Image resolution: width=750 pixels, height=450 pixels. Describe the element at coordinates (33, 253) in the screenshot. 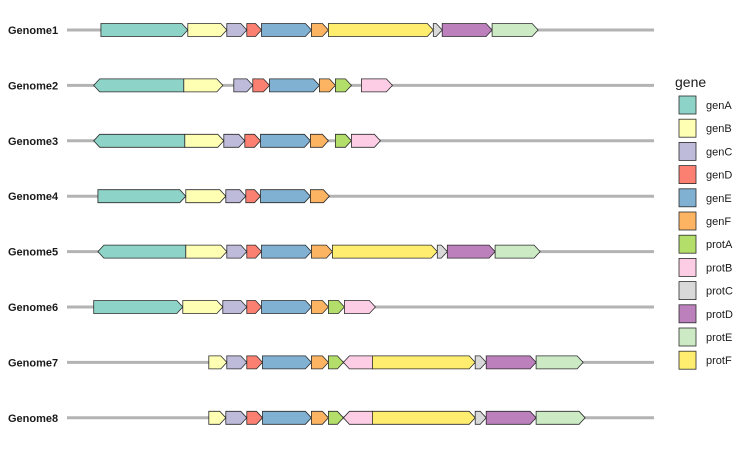

I see `genome-label: Genome5` at that location.